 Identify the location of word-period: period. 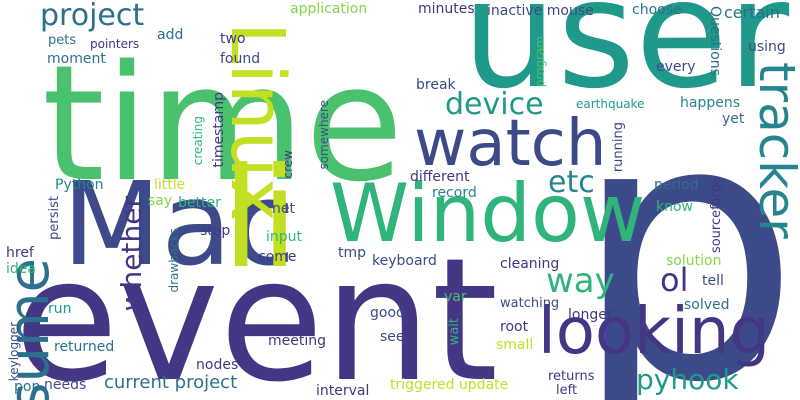
(676, 185).